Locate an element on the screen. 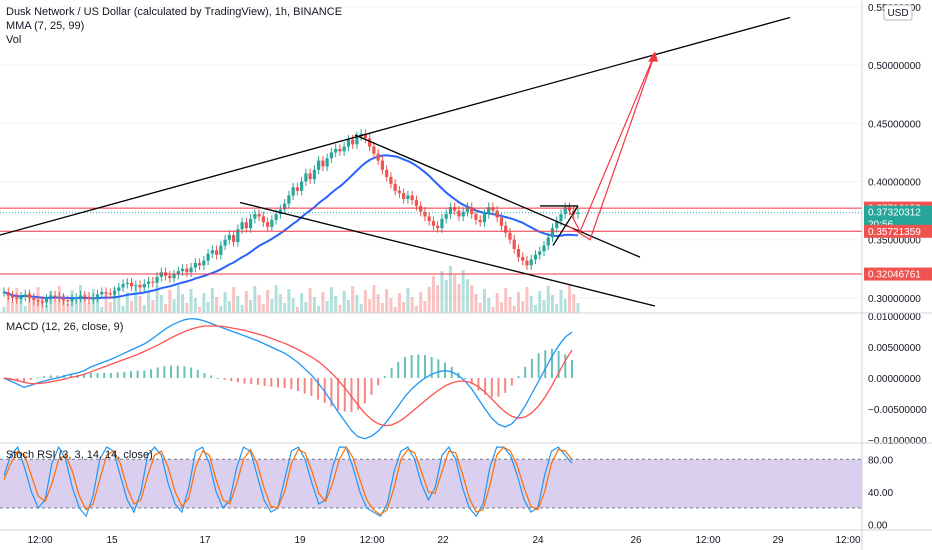 The width and height of the screenshot is (932, 550). triangle-side is located at coordinates (565, 225).